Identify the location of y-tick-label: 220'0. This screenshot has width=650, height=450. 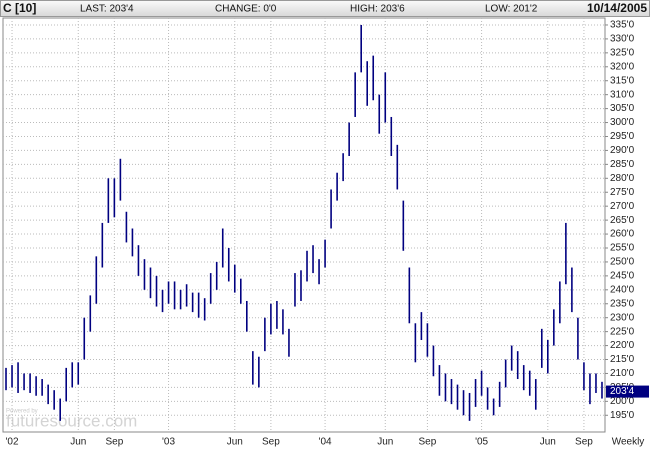
(622, 345).